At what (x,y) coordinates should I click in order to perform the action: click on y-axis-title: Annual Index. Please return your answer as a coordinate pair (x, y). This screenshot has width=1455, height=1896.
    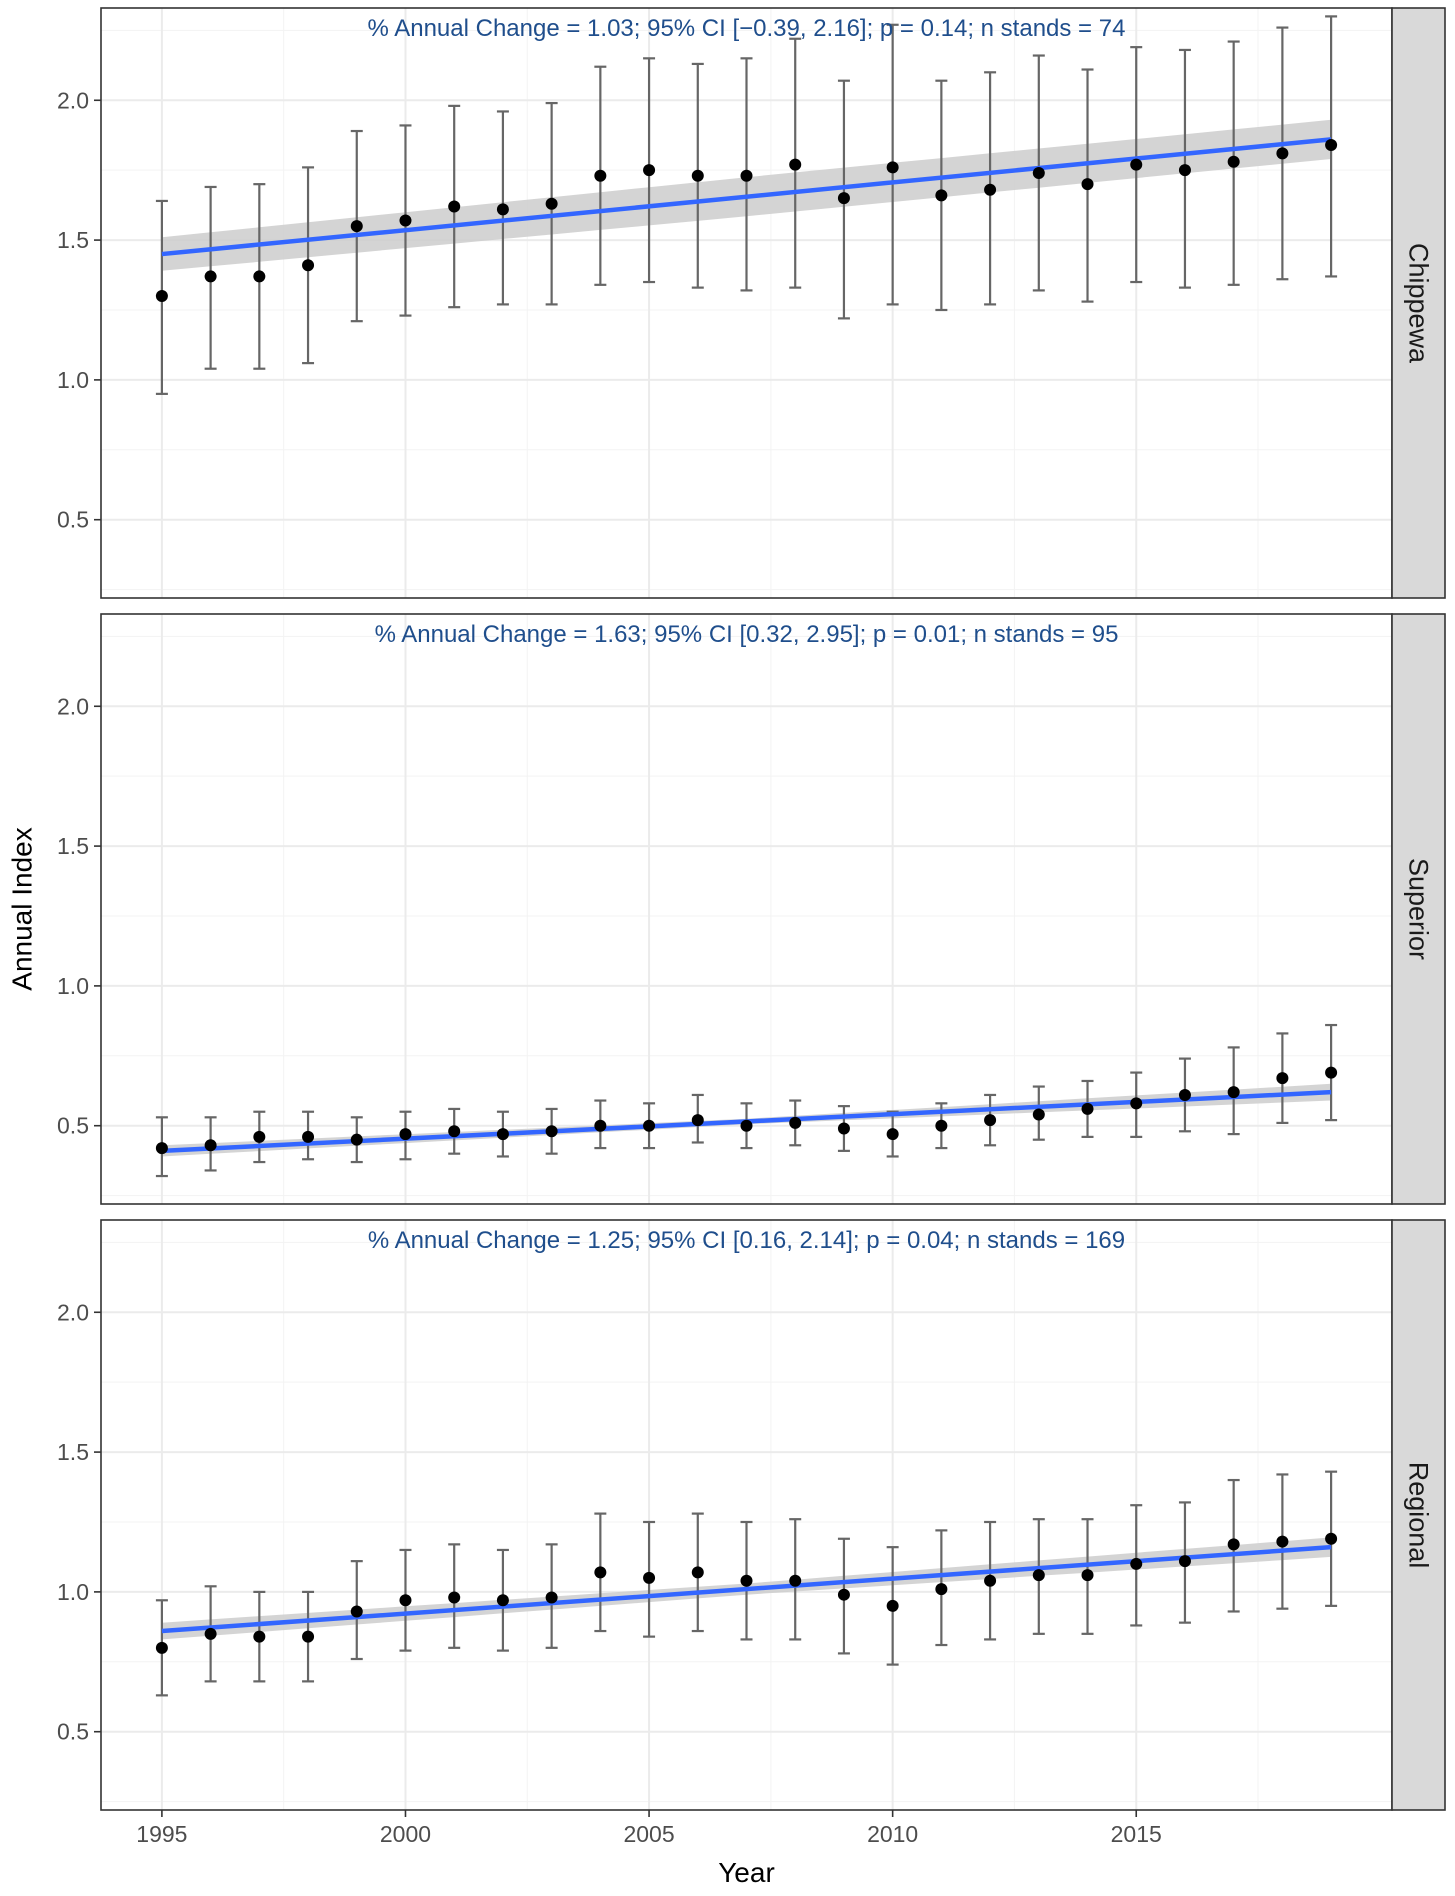
    Looking at the image, I should click on (22, 908).